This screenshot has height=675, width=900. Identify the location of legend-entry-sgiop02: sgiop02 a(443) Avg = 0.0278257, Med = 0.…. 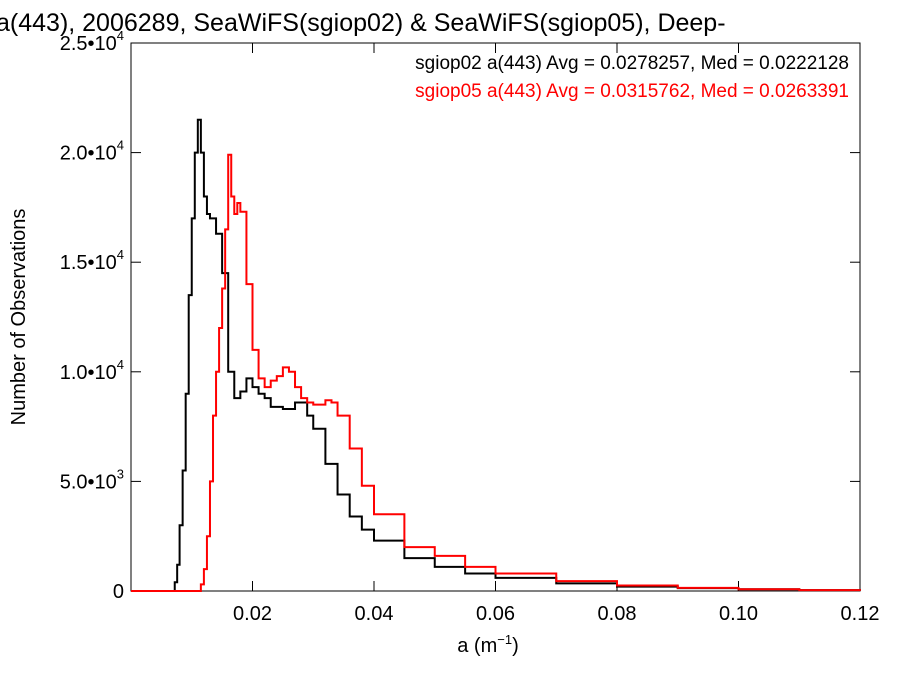
(632, 63).